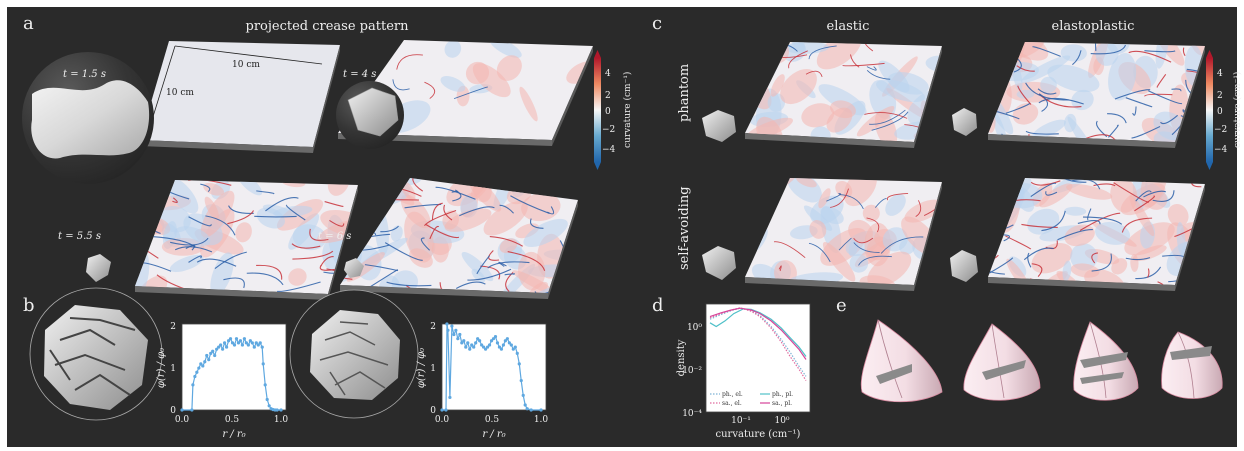 This screenshot has width=1244, height=451. Describe the element at coordinates (782, 394) in the screenshot. I see `legend-label: ph., pl.` at that location.